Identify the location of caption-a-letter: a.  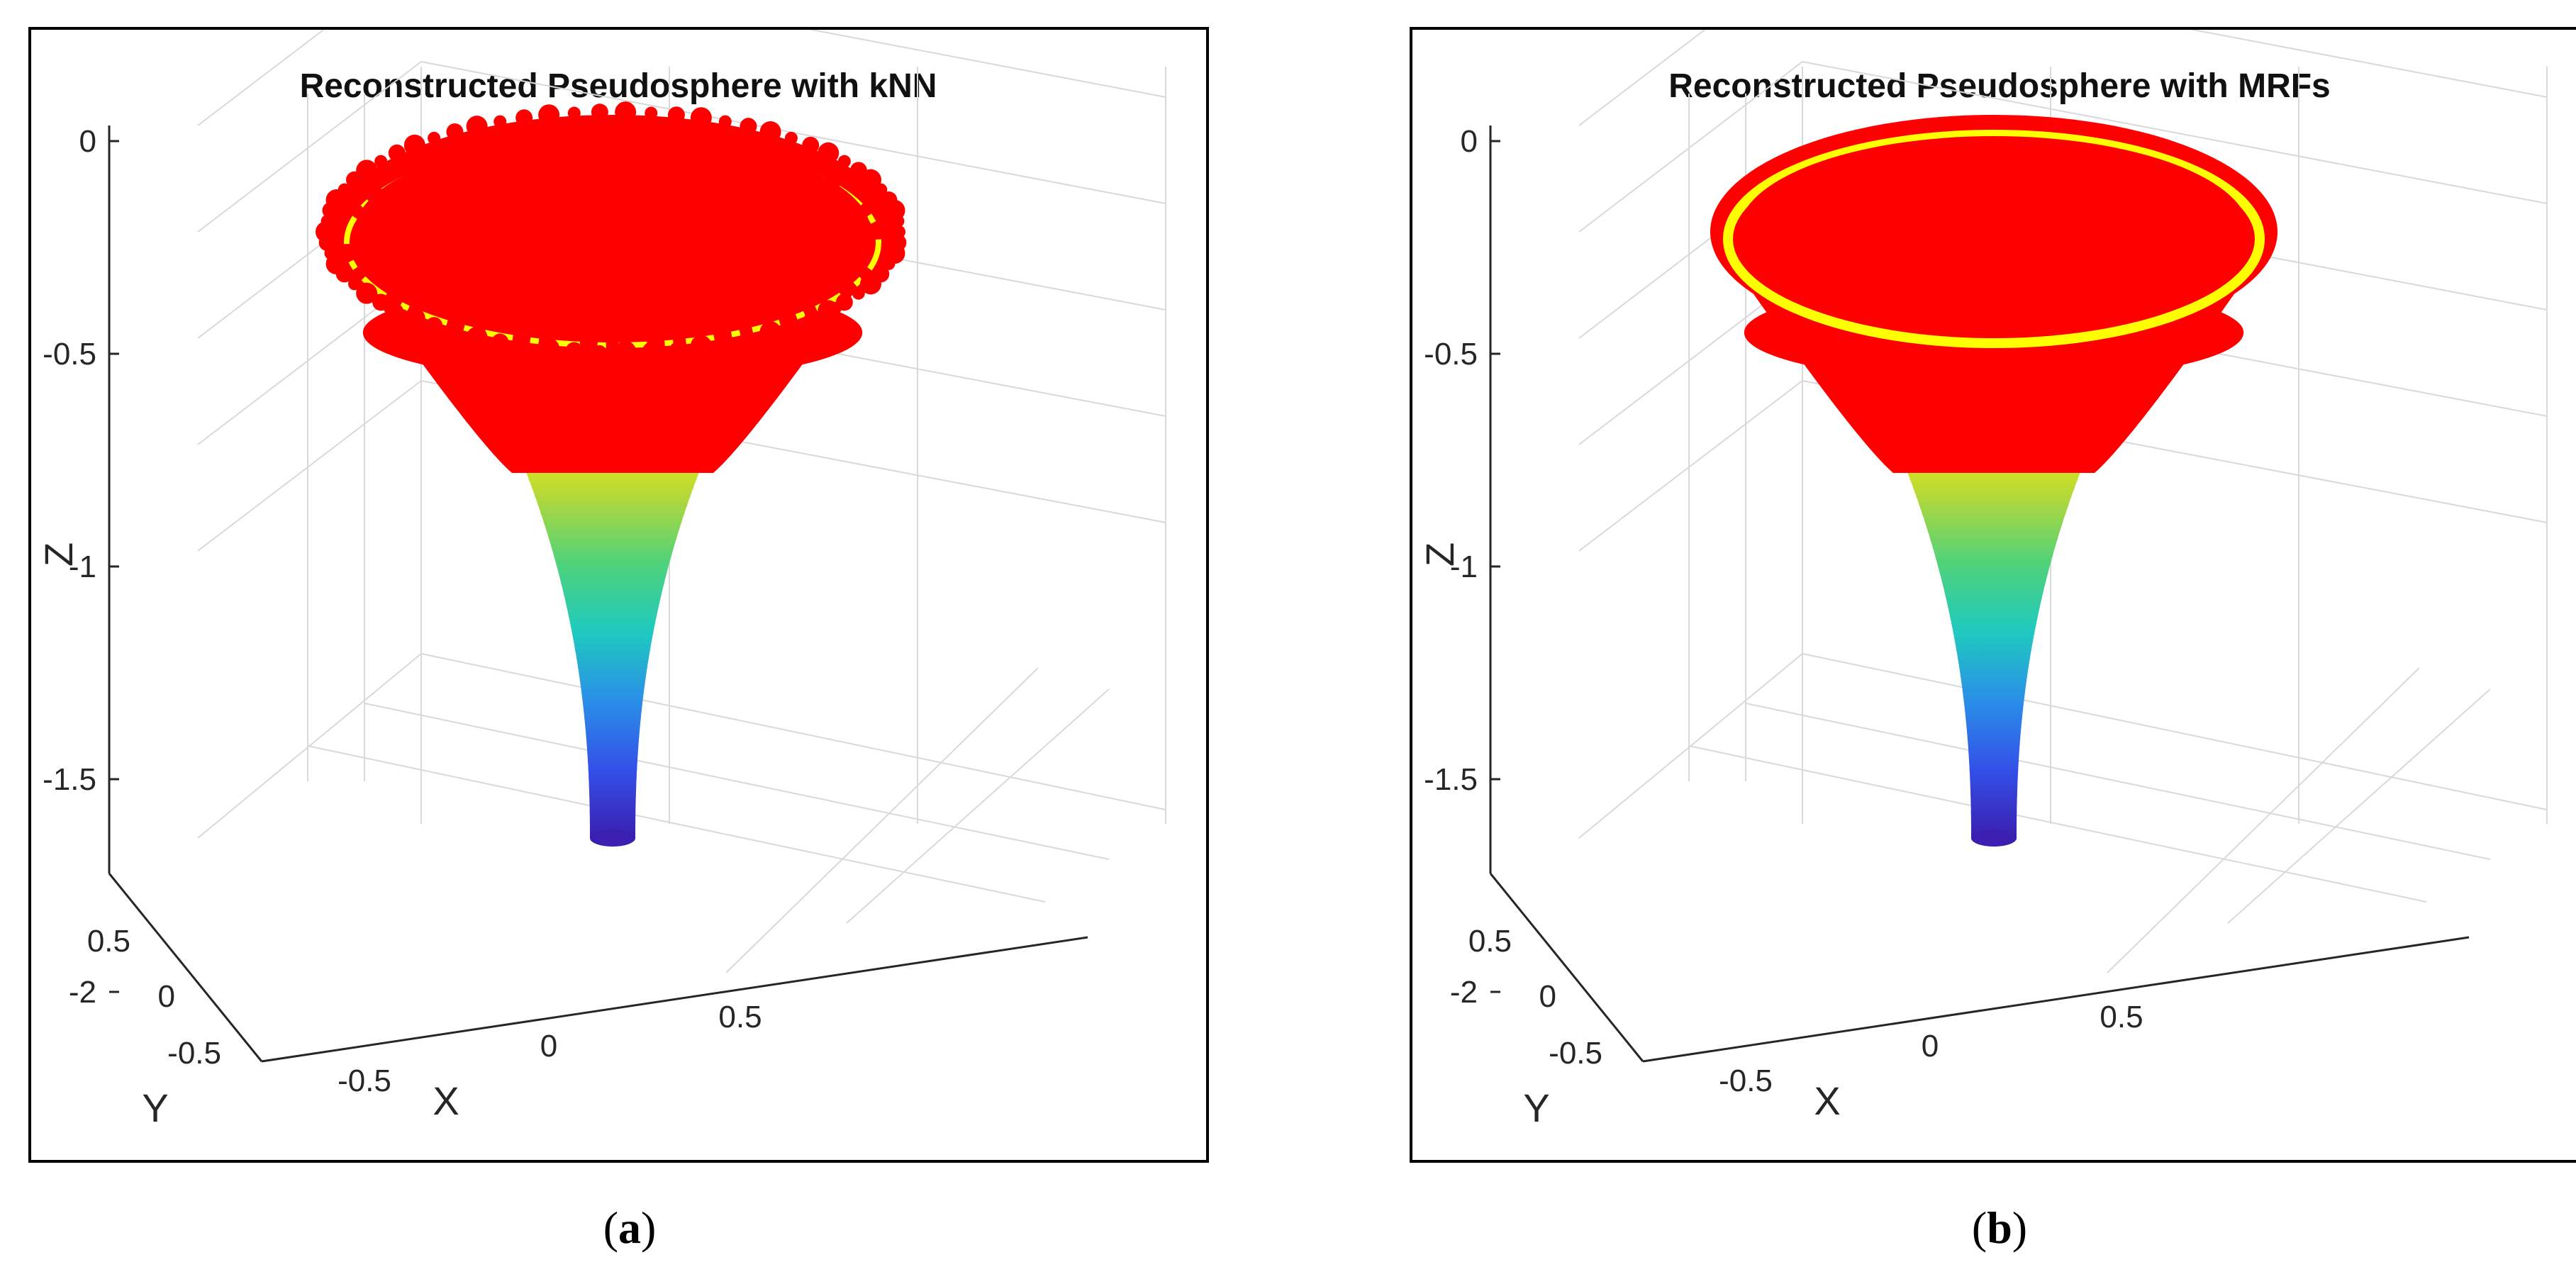
(629, 1227).